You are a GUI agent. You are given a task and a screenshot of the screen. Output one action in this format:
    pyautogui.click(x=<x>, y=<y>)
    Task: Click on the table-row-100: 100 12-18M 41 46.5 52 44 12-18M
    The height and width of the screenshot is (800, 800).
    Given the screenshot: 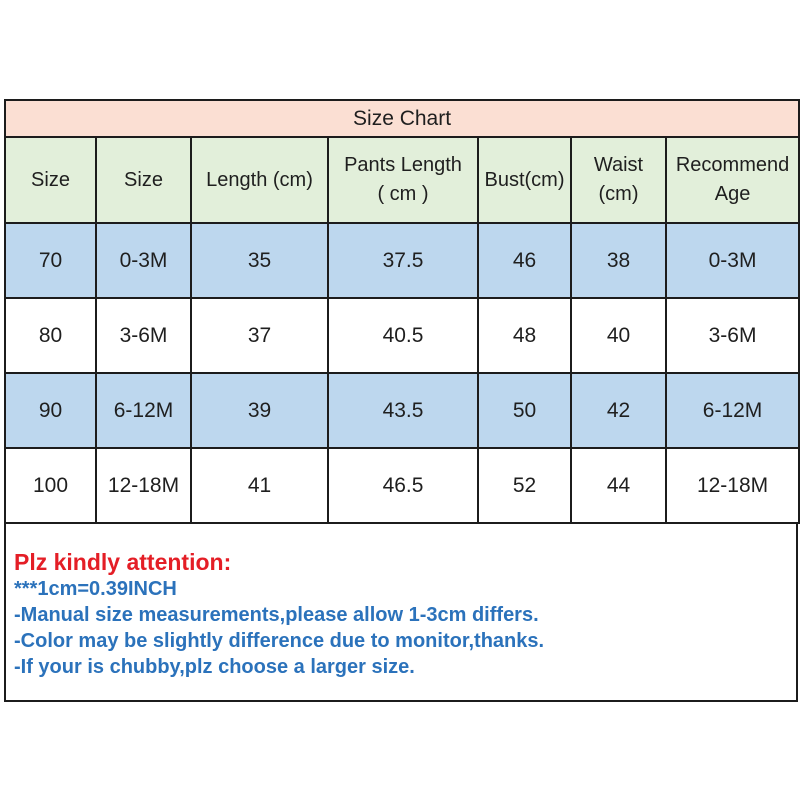 What is the action you would take?
    pyautogui.click(x=402, y=485)
    